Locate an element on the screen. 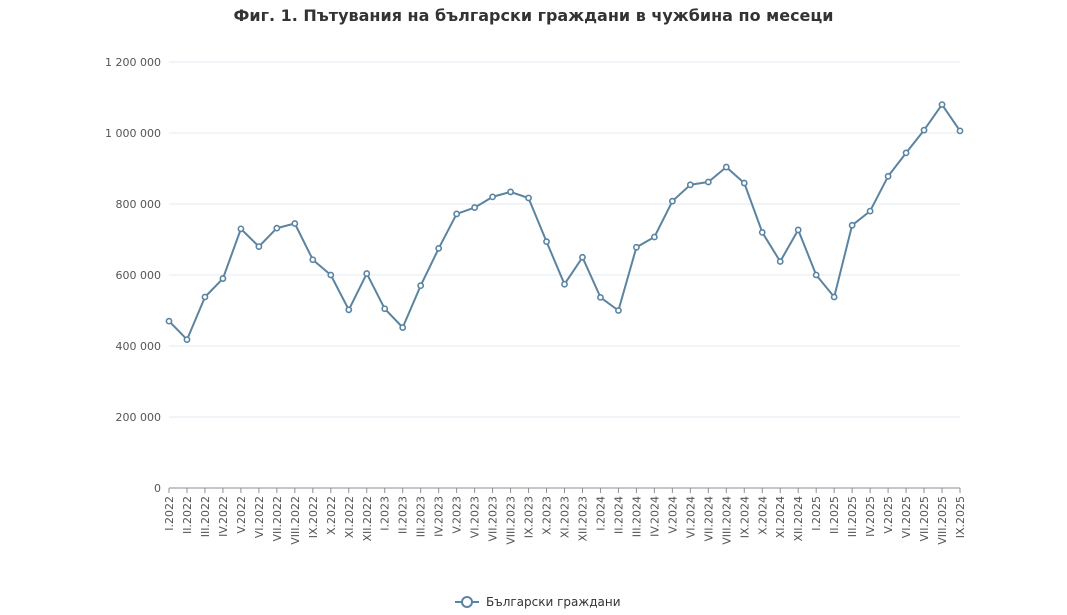  x-tick-label: IX.2022 is located at coordinates (313, 517).